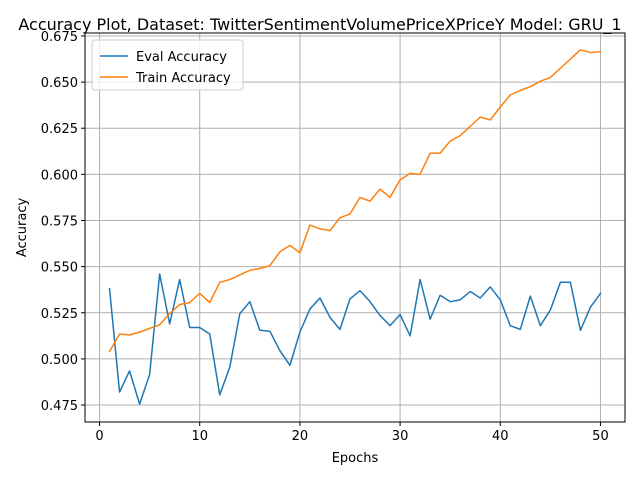 The width and height of the screenshot is (640, 480). I want to click on y-tick-label: 0.575, so click(59, 221).